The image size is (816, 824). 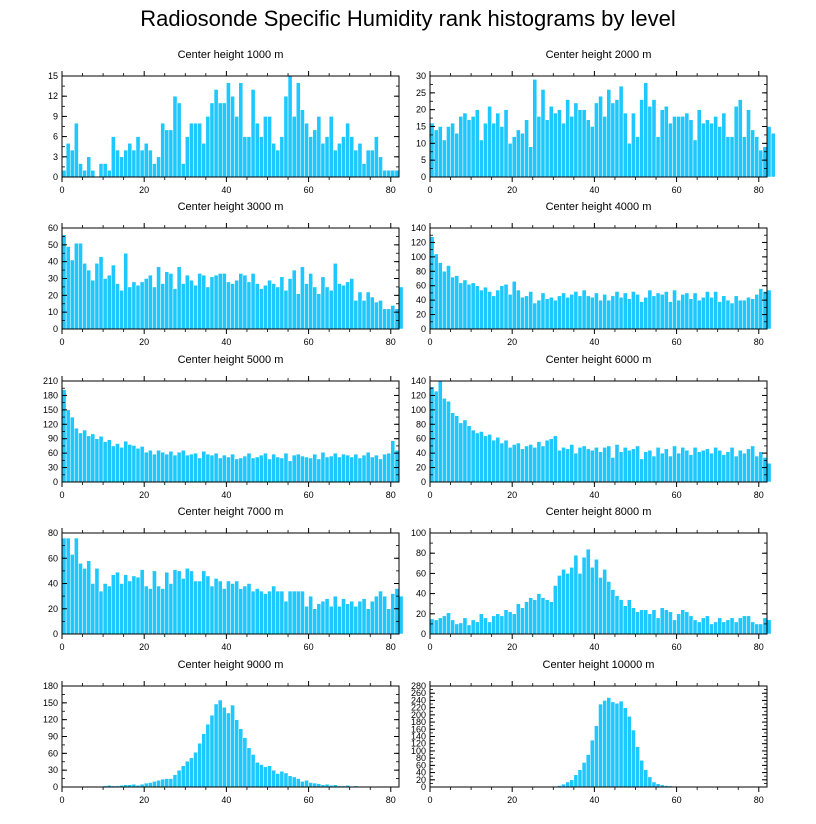 I want to click on y-tick-label: 5, so click(x=423, y=160).